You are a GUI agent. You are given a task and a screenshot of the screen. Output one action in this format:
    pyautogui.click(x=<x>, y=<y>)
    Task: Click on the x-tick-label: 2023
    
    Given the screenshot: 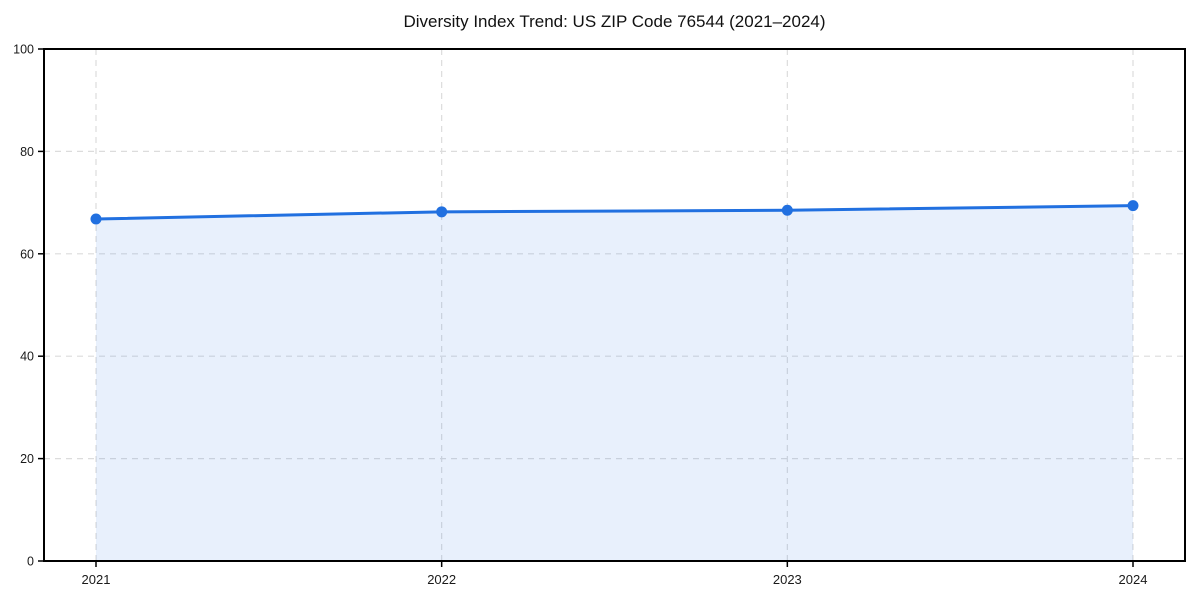 What is the action you would take?
    pyautogui.click(x=787, y=579)
    